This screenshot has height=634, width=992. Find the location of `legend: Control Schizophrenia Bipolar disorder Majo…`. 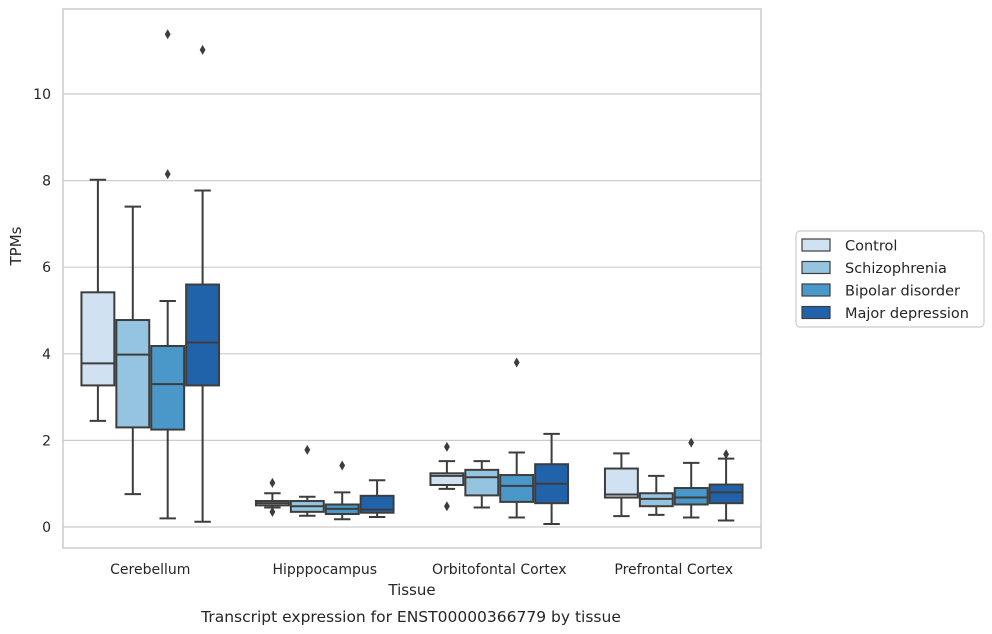

legend: Control Schizophrenia Bipolar disorder Majo… is located at coordinates (890, 279).